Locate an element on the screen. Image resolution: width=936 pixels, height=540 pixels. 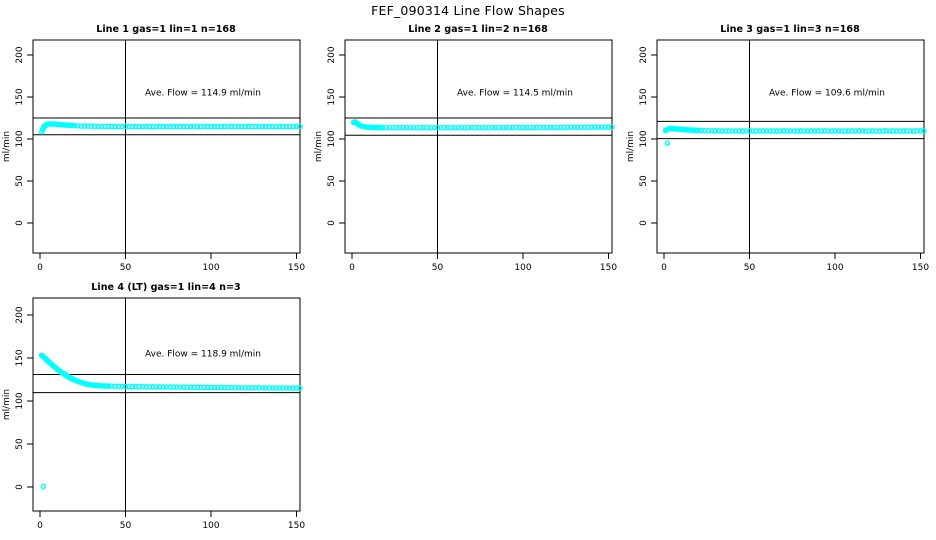
panel-title: Line 1 gas=1 lin=1 n=168 is located at coordinates (166, 29).